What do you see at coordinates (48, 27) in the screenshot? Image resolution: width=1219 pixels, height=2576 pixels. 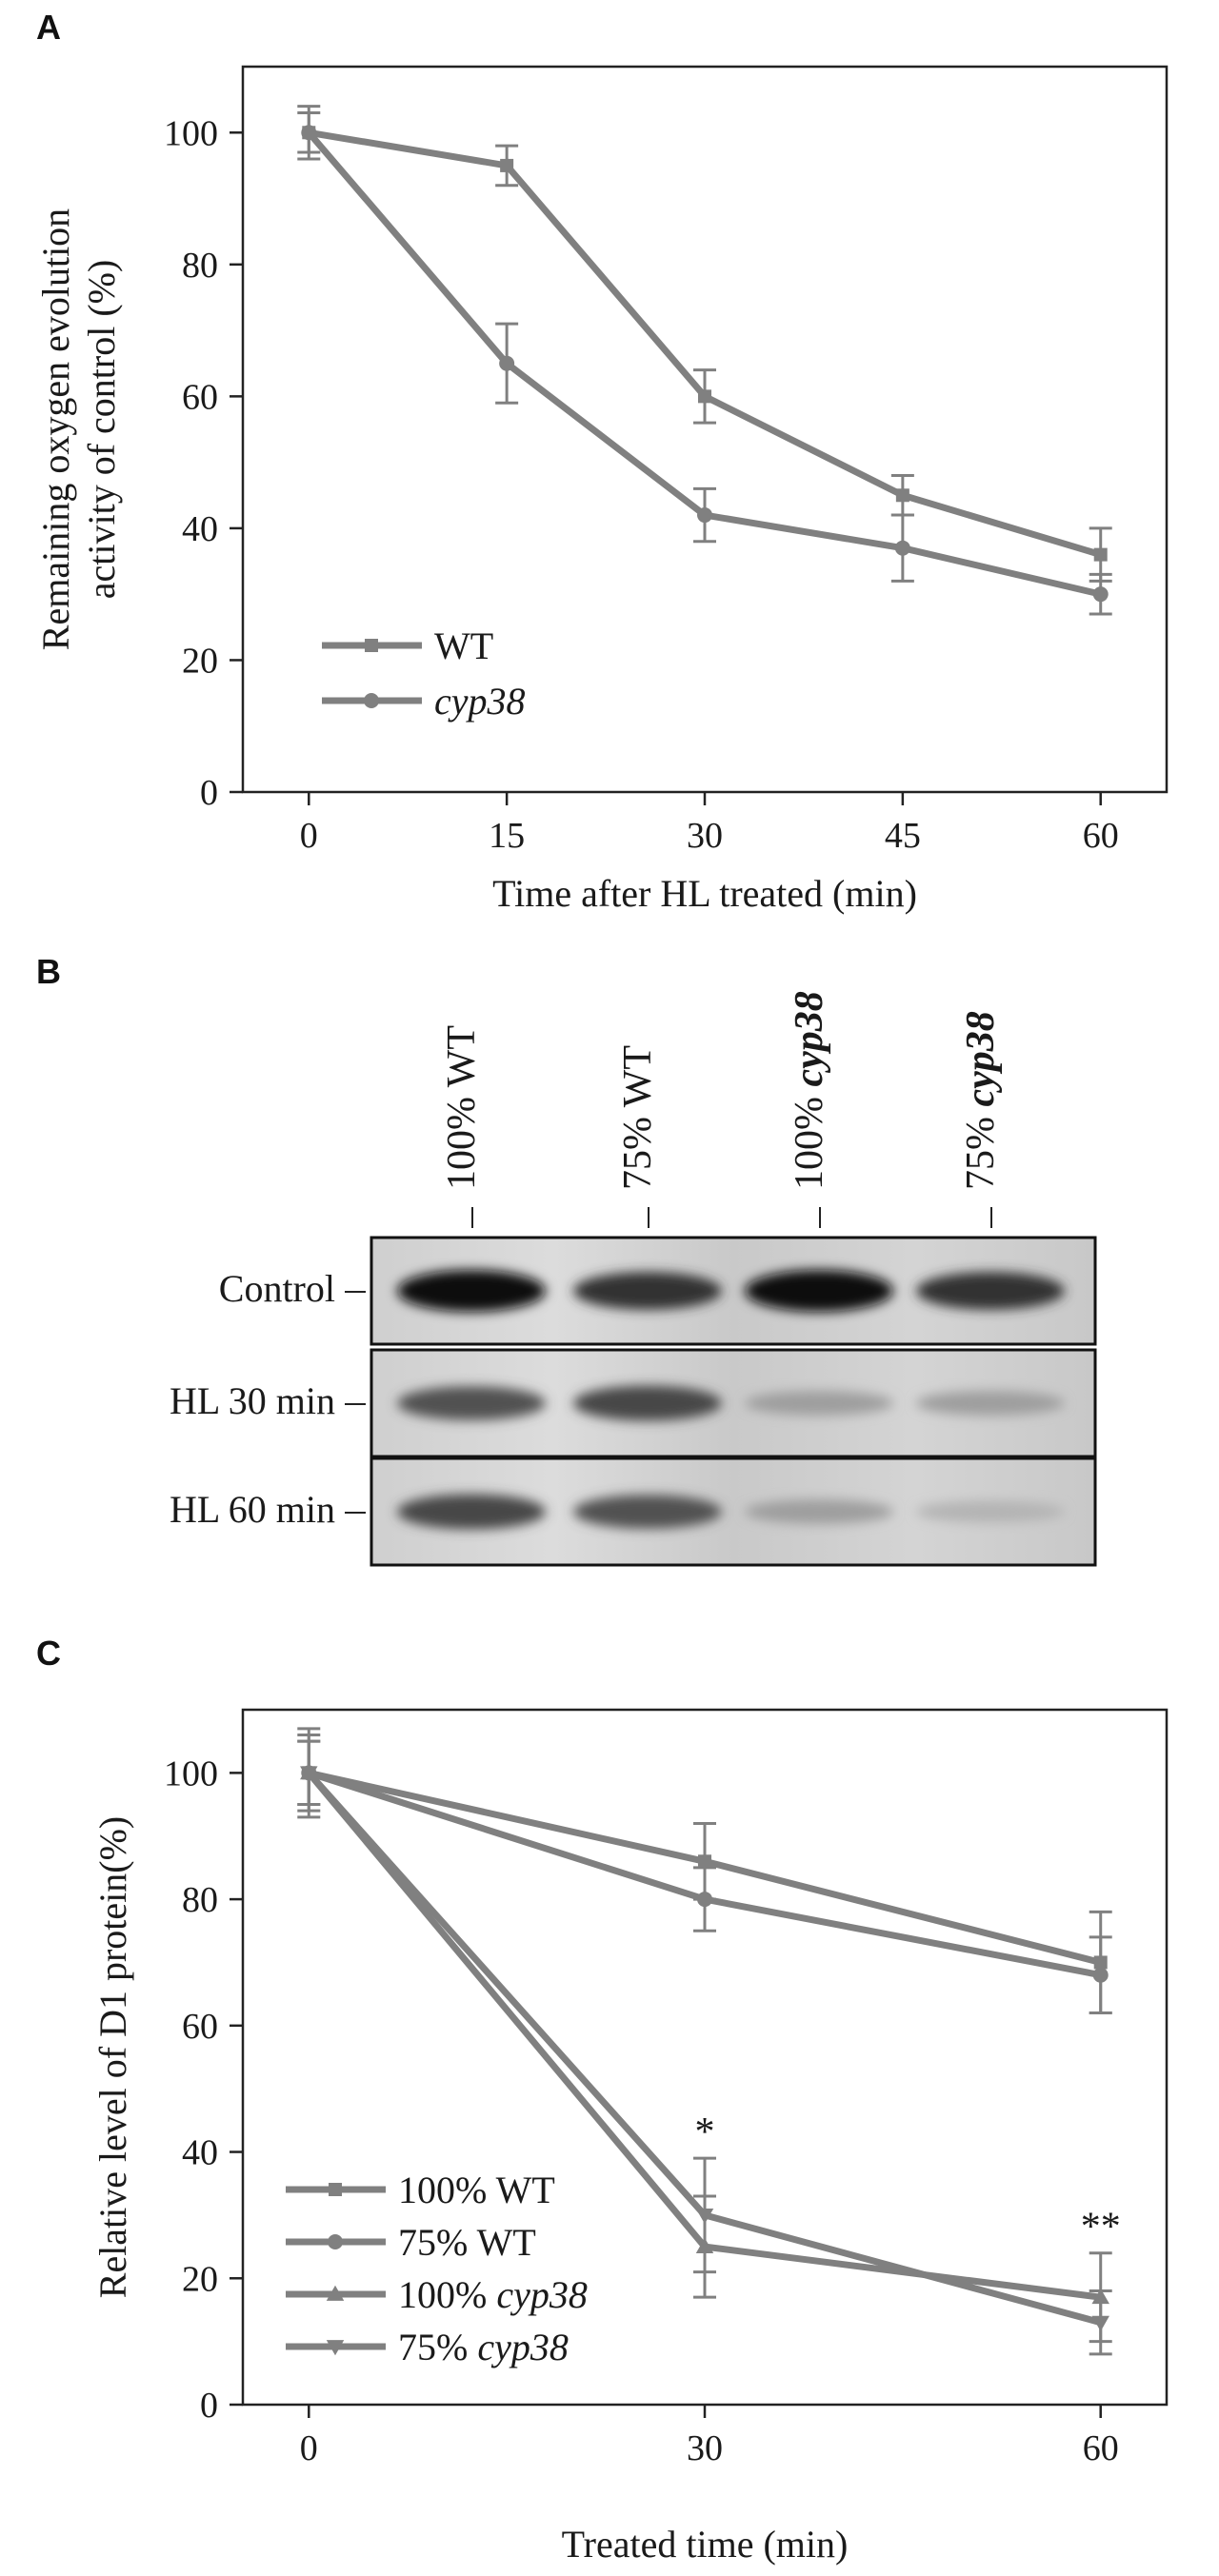 I see `panel-letter-a: A` at bounding box center [48, 27].